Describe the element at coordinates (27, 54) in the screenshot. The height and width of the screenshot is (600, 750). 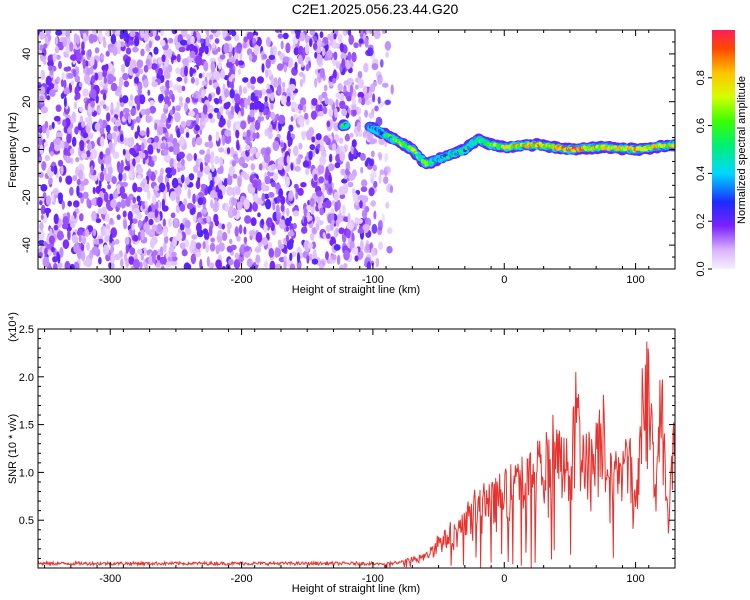
I see `y-tick-label: 40` at that location.